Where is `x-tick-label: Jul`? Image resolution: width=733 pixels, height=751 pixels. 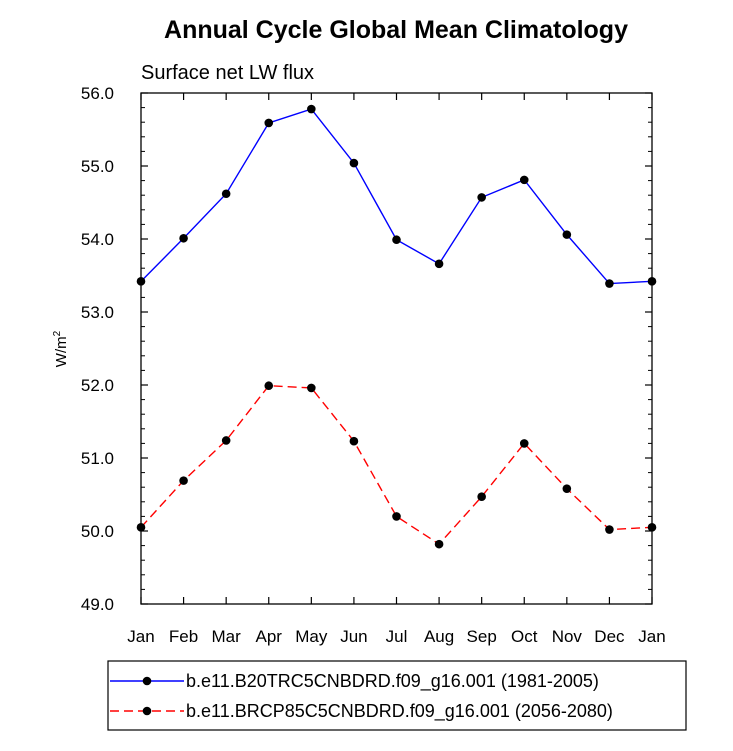
x-tick-label: Jul is located at coordinates (397, 636).